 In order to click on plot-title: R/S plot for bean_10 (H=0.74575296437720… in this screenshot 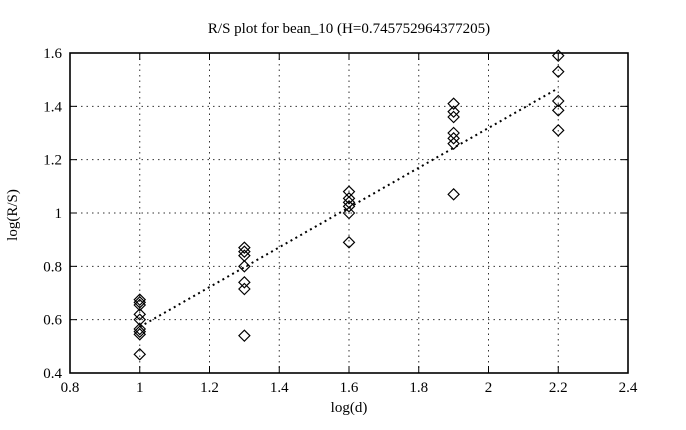, I will do `click(349, 29)`.